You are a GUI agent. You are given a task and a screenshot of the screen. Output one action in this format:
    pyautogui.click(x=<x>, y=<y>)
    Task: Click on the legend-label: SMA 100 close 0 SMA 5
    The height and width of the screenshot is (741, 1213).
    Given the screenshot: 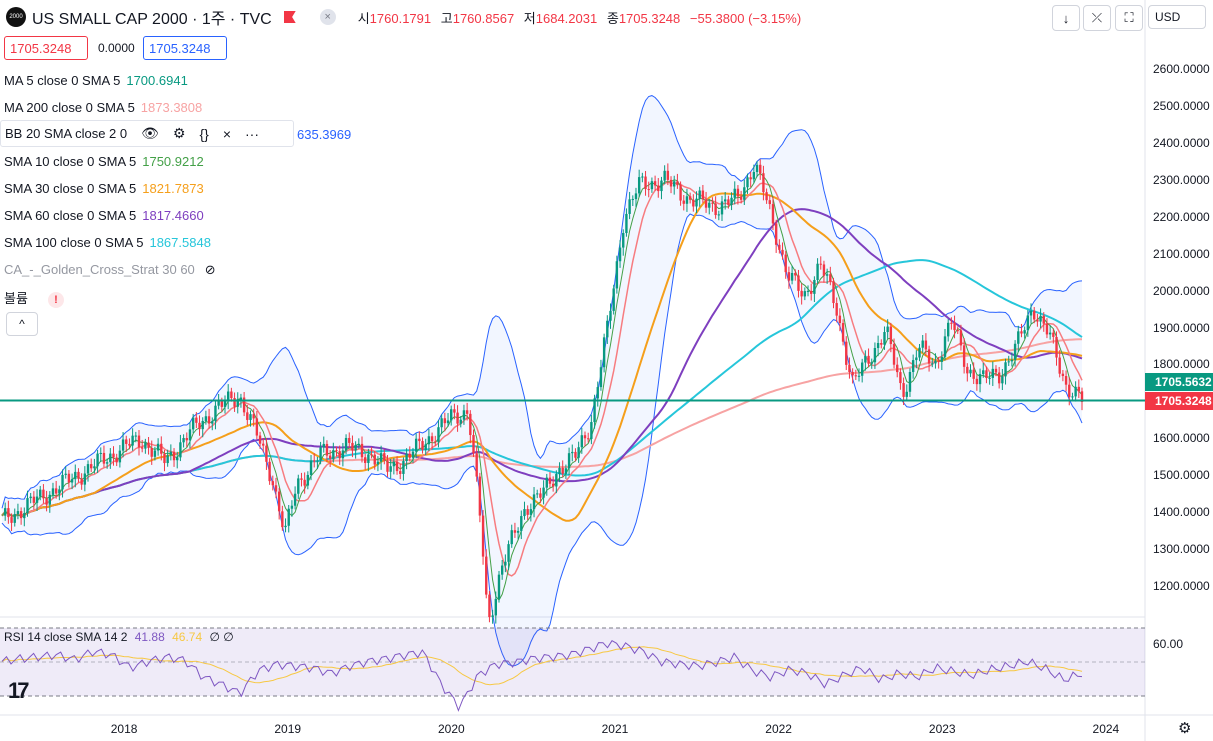 What is the action you would take?
    pyautogui.click(x=74, y=242)
    